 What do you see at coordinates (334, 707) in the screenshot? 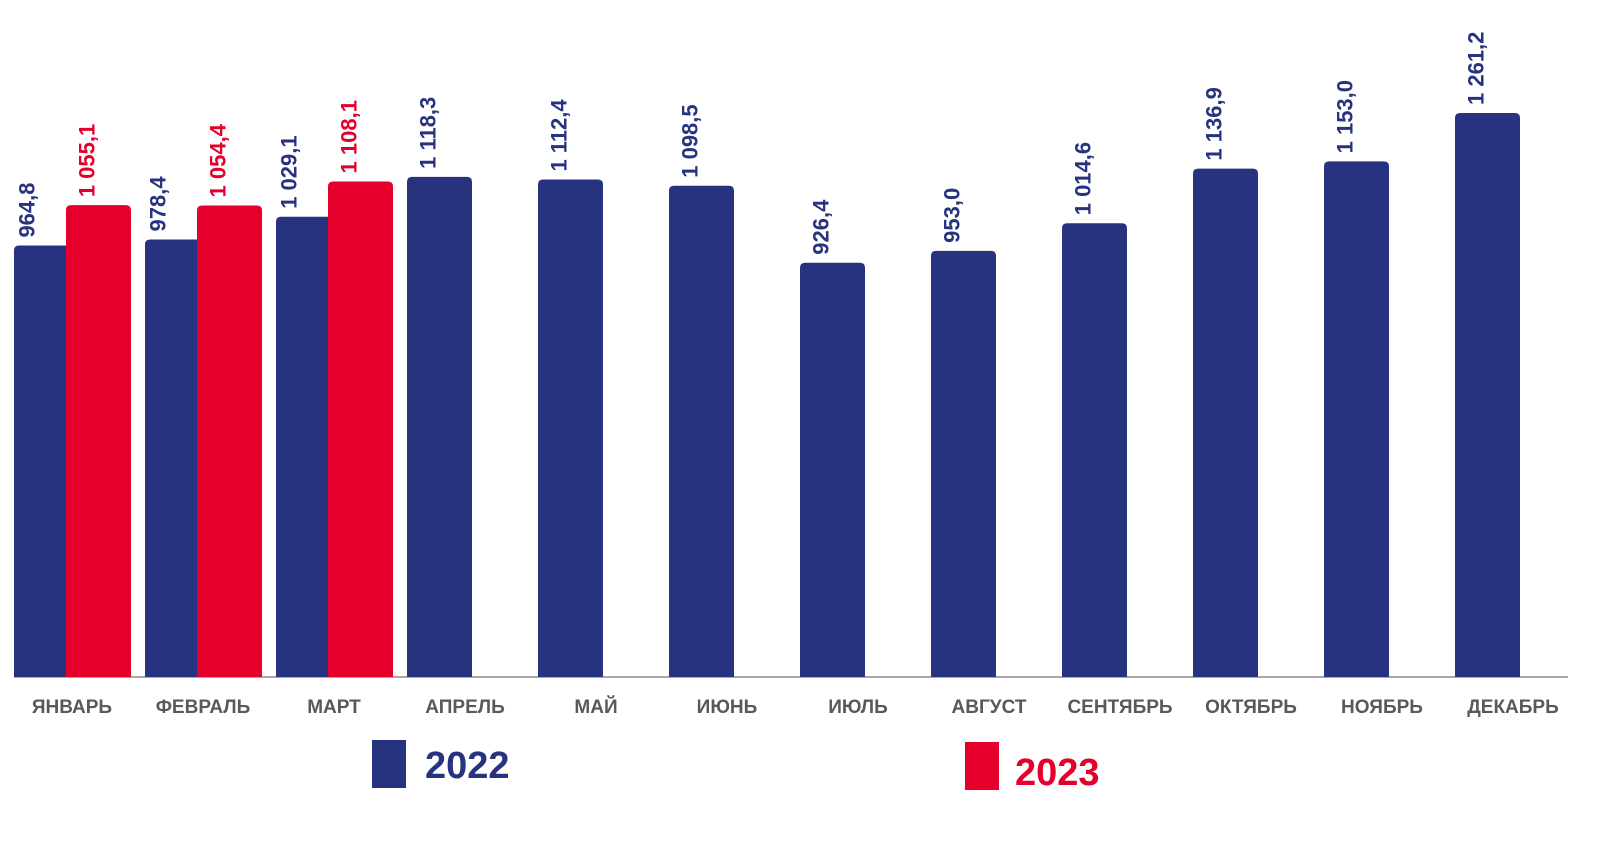
I see `x-tick-label: МАРТ` at bounding box center [334, 707].